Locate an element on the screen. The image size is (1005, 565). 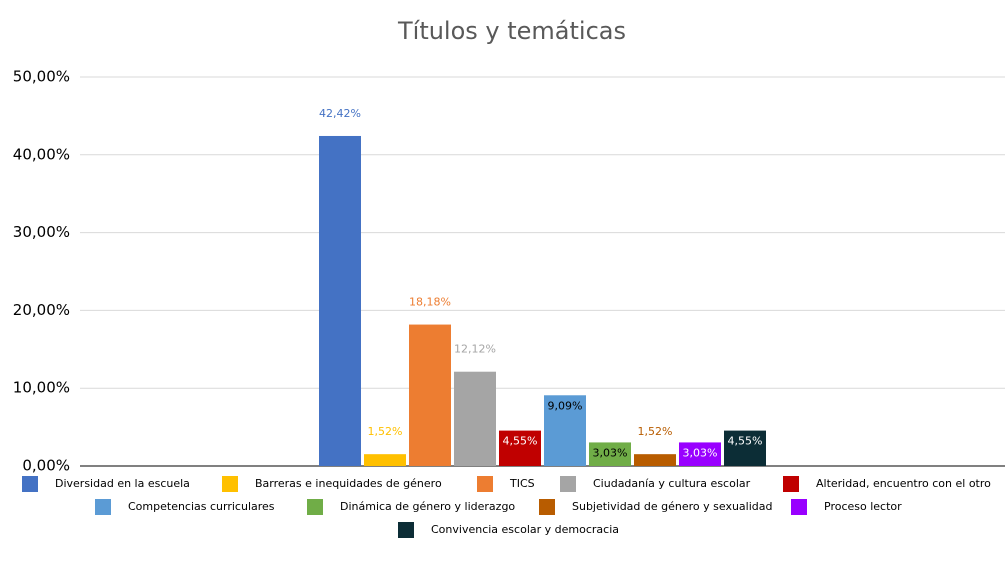
data-label: 12,12% is located at coordinates (475, 349).